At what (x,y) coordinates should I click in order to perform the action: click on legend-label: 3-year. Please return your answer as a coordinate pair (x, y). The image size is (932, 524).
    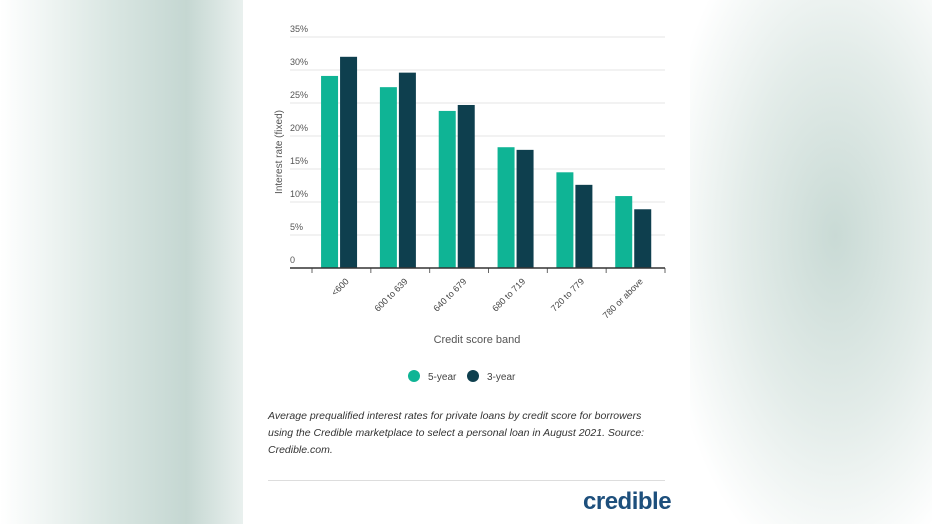
    Looking at the image, I should click on (501, 377).